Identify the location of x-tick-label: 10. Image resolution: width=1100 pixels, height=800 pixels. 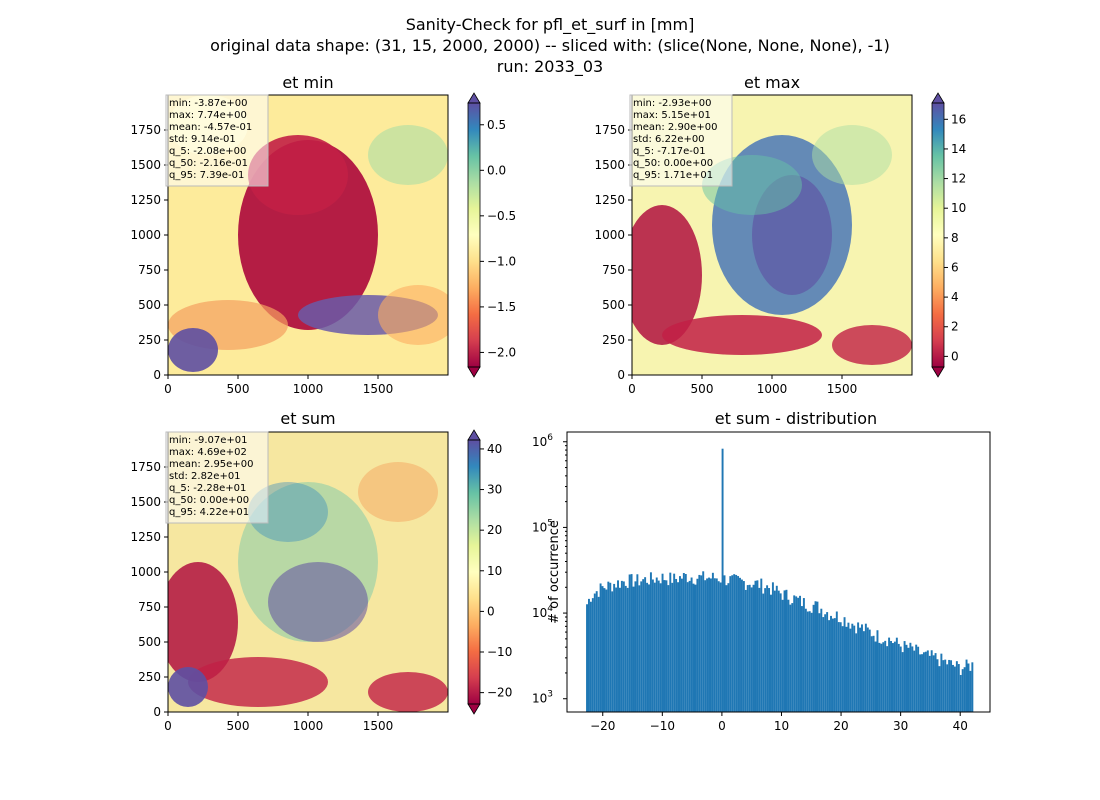
(781, 726).